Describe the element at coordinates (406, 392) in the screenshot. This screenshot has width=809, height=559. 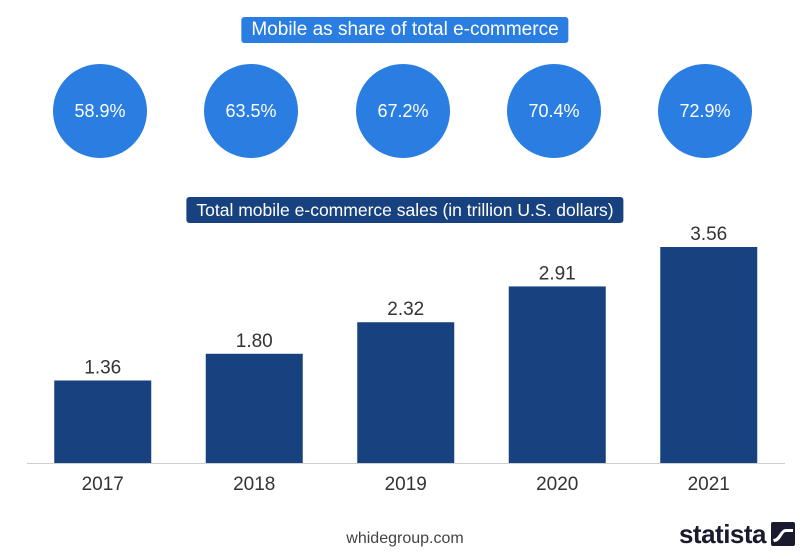
I see `bar-2019` at that location.